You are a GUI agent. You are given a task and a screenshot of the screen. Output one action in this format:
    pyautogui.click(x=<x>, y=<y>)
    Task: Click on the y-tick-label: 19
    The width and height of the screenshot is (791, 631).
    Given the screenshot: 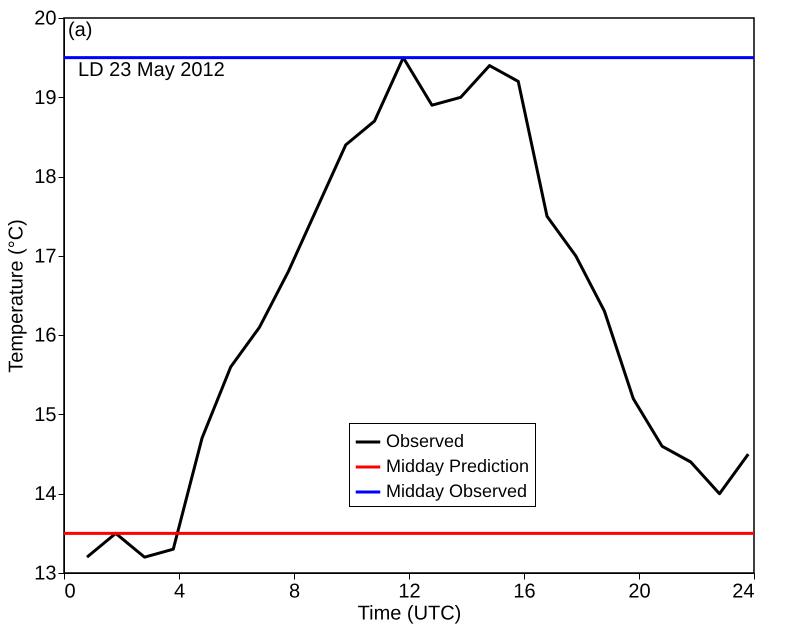 What is the action you would take?
    pyautogui.click(x=45, y=97)
    